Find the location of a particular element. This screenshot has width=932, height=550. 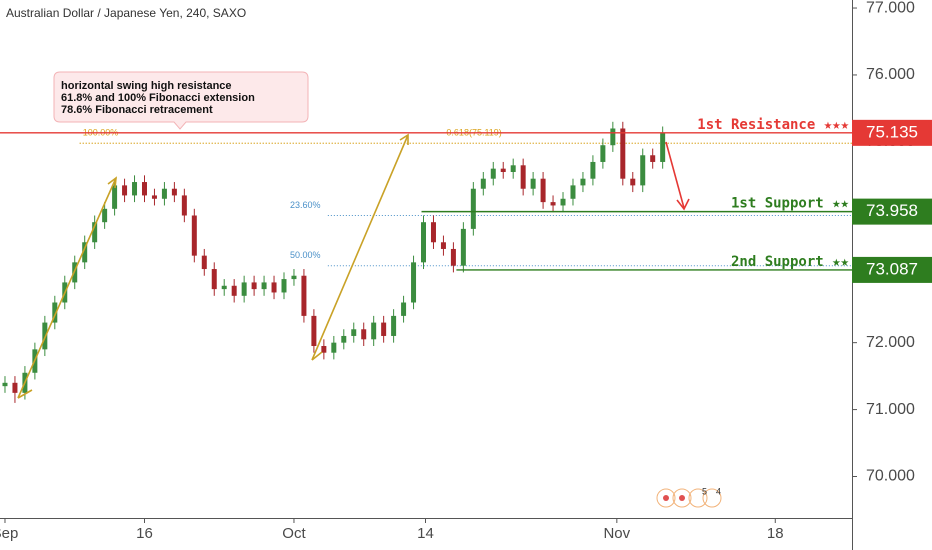

annotation-line: 61.8% and 100% Fibonacci extension is located at coordinates (158, 98).